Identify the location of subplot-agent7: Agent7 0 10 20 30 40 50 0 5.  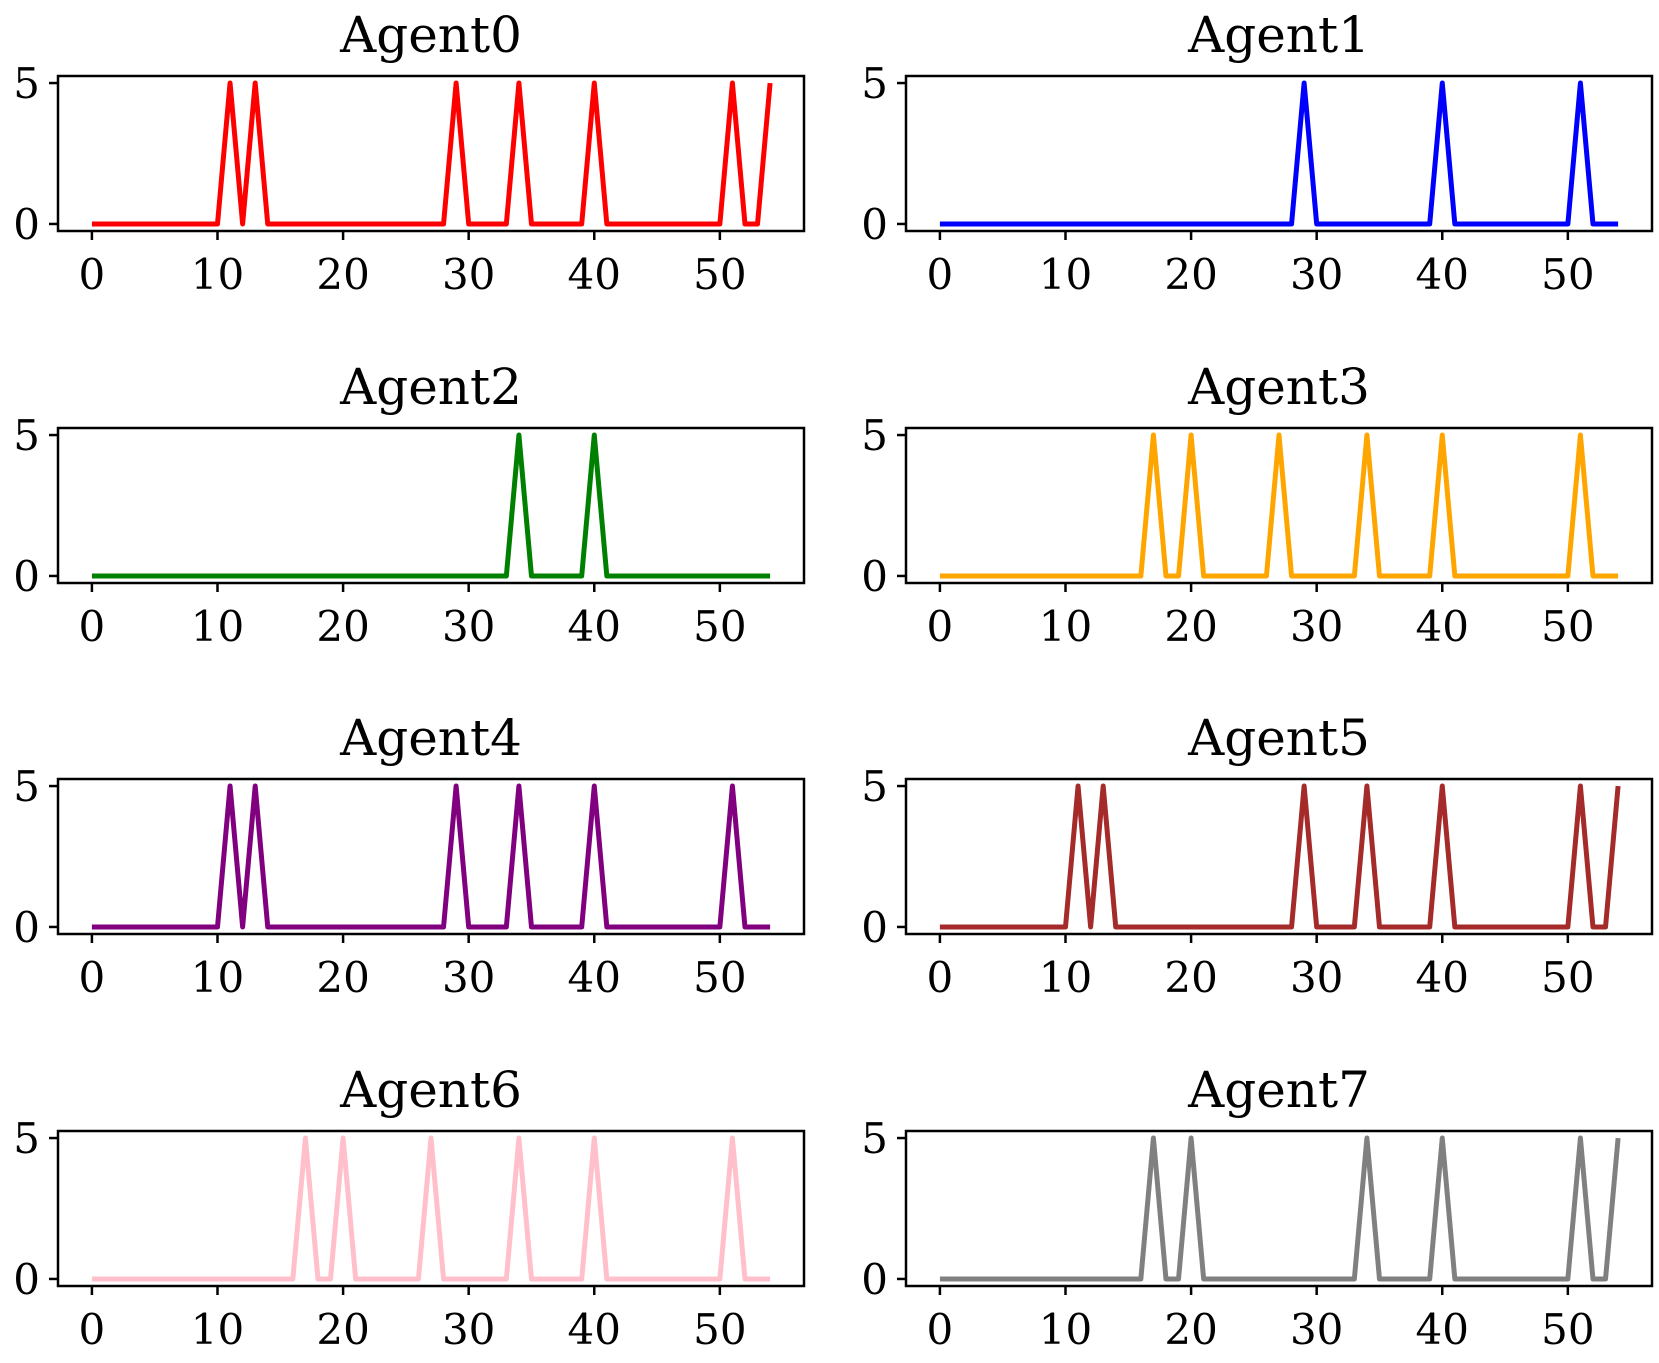
(1257, 1207).